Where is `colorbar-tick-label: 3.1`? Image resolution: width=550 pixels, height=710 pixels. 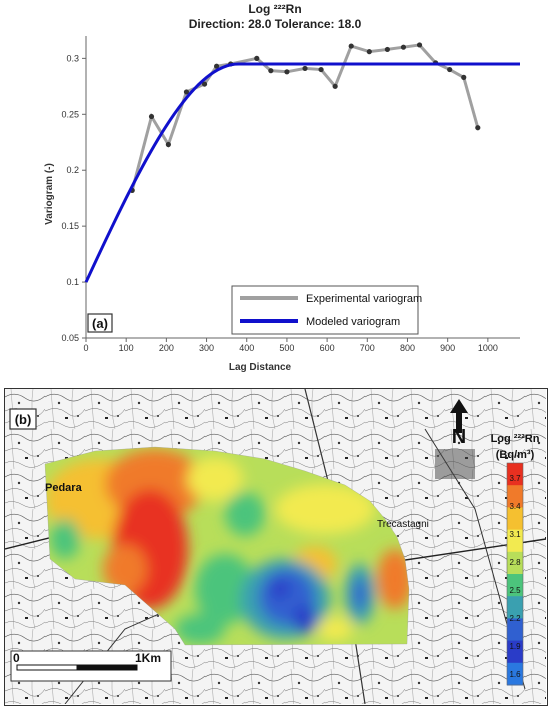 colorbar-tick-label: 3.1 is located at coordinates (515, 534).